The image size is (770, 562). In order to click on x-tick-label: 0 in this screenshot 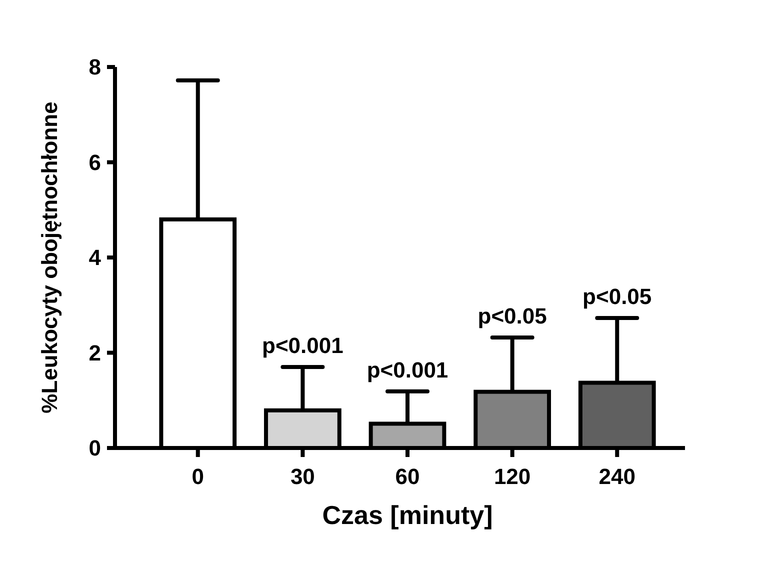, I will do `click(198, 476)`.